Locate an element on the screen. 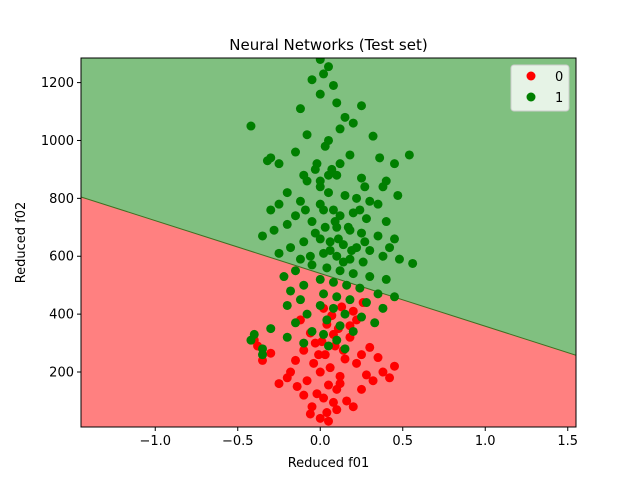  y-axis-ticks: 200 400 600 800 1000 1200 is located at coordinates (61, 228).